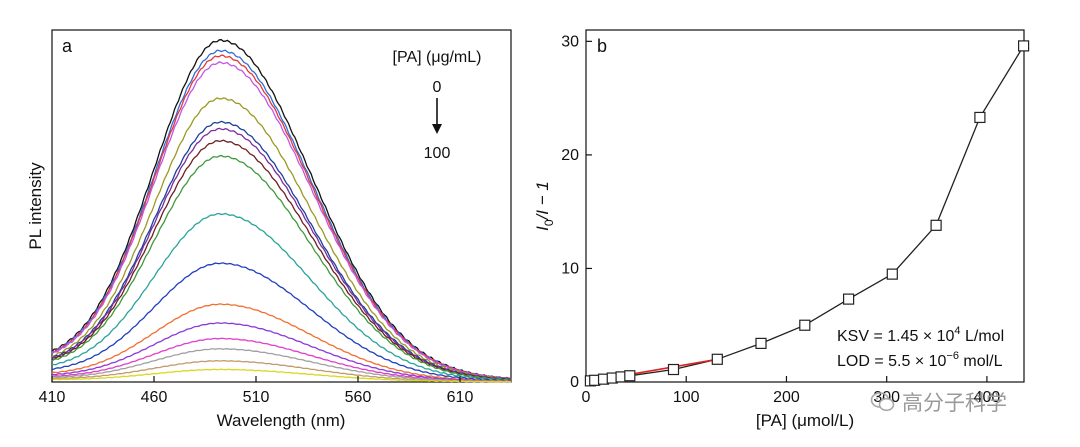  What do you see at coordinates (686, 397) in the screenshot?
I see `x-tick-label: 100` at bounding box center [686, 397].